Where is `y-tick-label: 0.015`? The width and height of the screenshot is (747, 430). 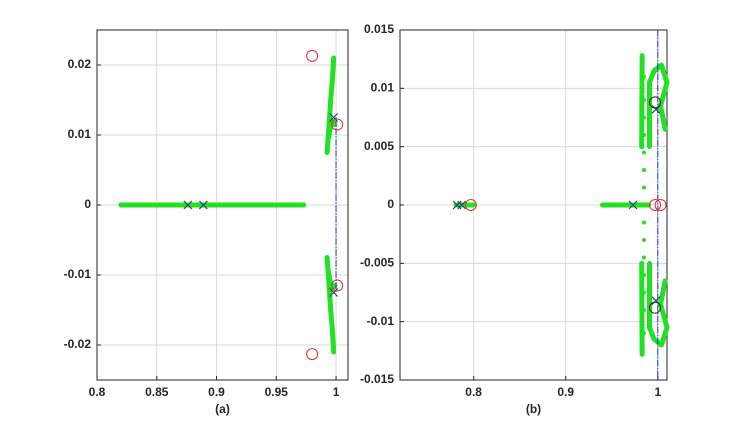 y-tick-label: 0.015 is located at coordinates (379, 29).